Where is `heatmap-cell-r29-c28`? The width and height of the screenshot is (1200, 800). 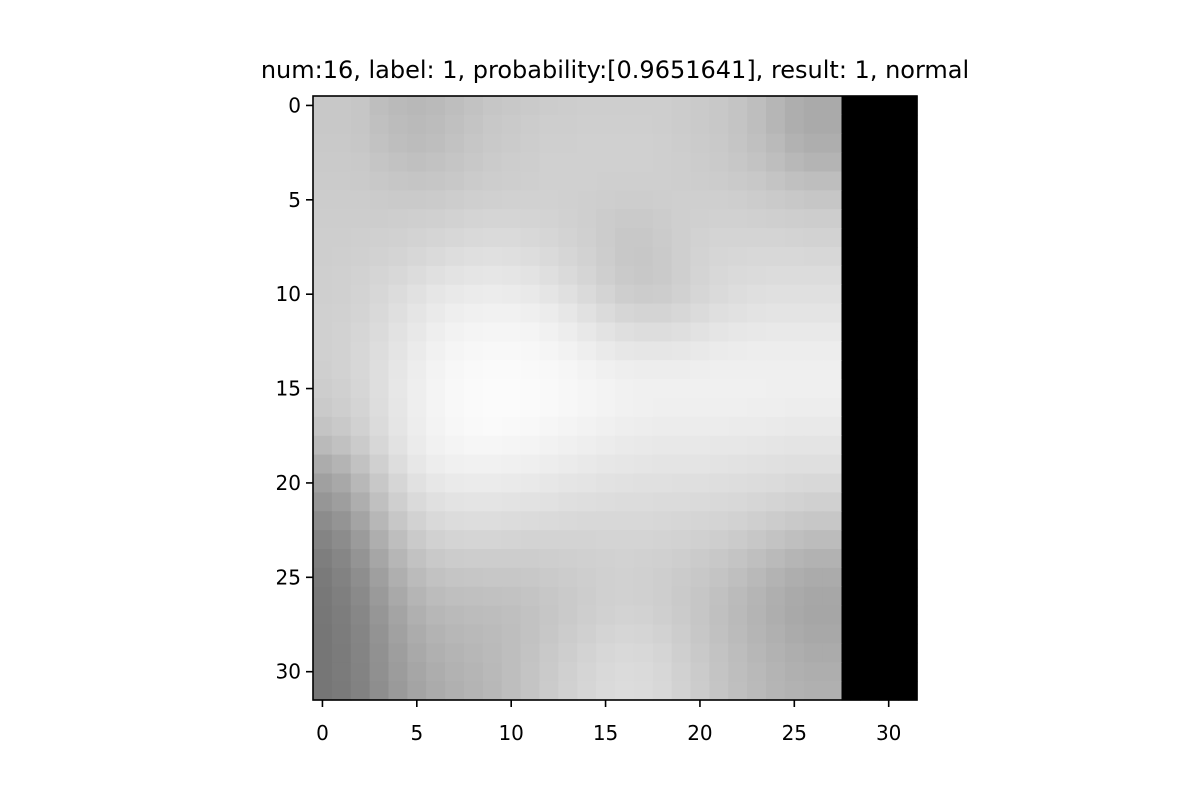
heatmap-cell-r29-c28 is located at coordinates (851, 653).